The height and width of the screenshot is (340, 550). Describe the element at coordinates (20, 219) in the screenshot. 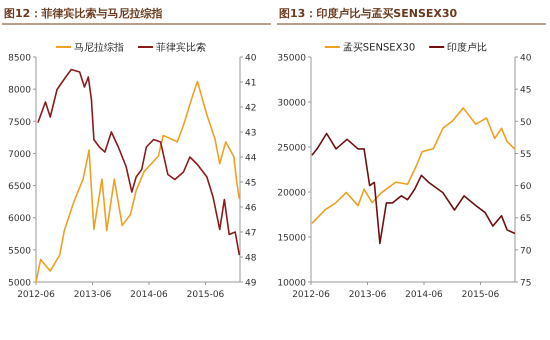

I see `y-tick-label: 6000` at that location.